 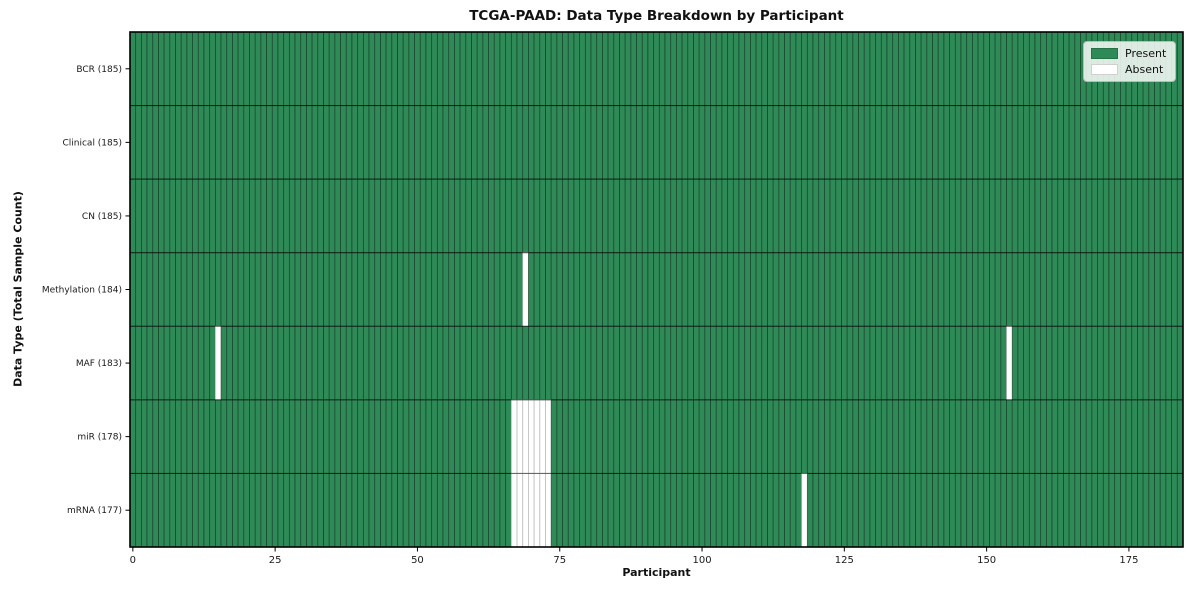 What do you see at coordinates (1104, 53) in the screenshot?
I see `present-swatch-icon` at bounding box center [1104, 53].